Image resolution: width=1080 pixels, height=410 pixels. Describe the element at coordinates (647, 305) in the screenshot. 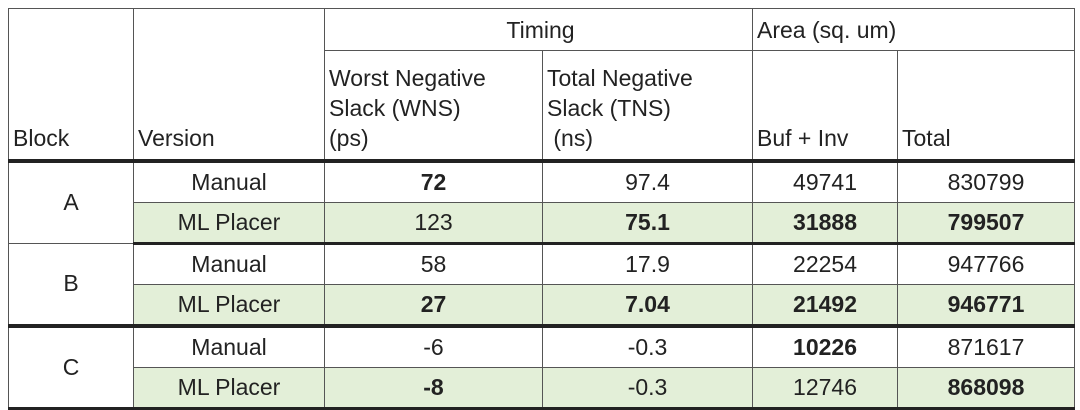

I see `tns-cell: 7.04` at that location.